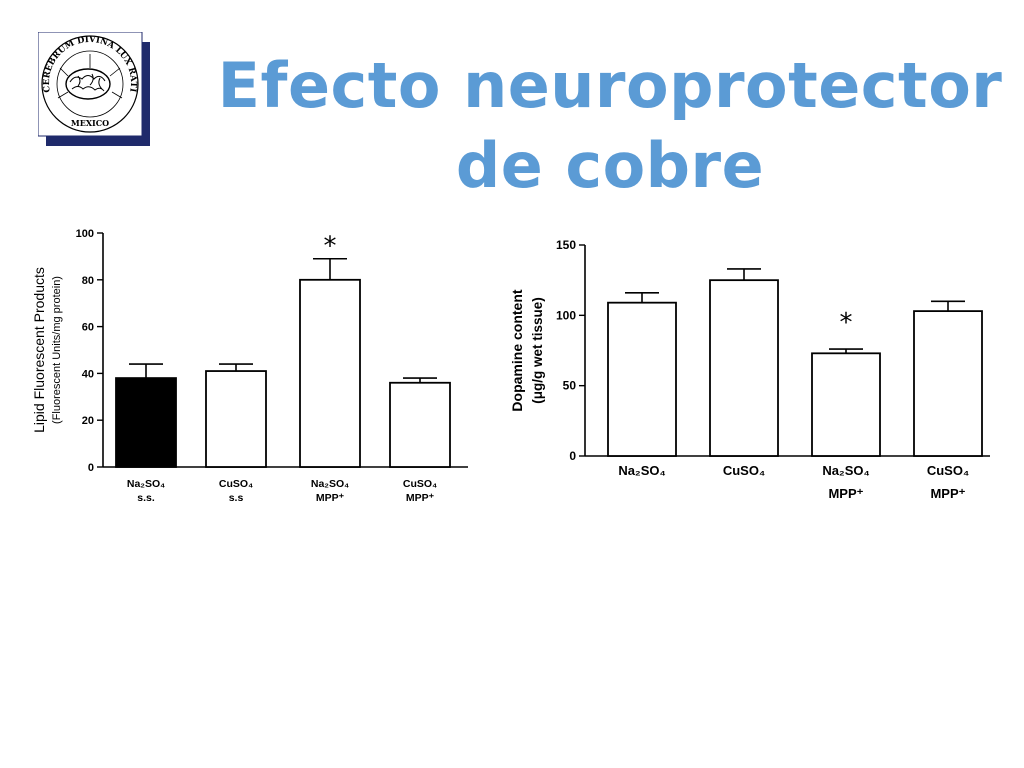 The image size is (1024, 768). Describe the element at coordinates (90, 123) in the screenshot. I see `seal-bottom-text: MEXICO` at that location.